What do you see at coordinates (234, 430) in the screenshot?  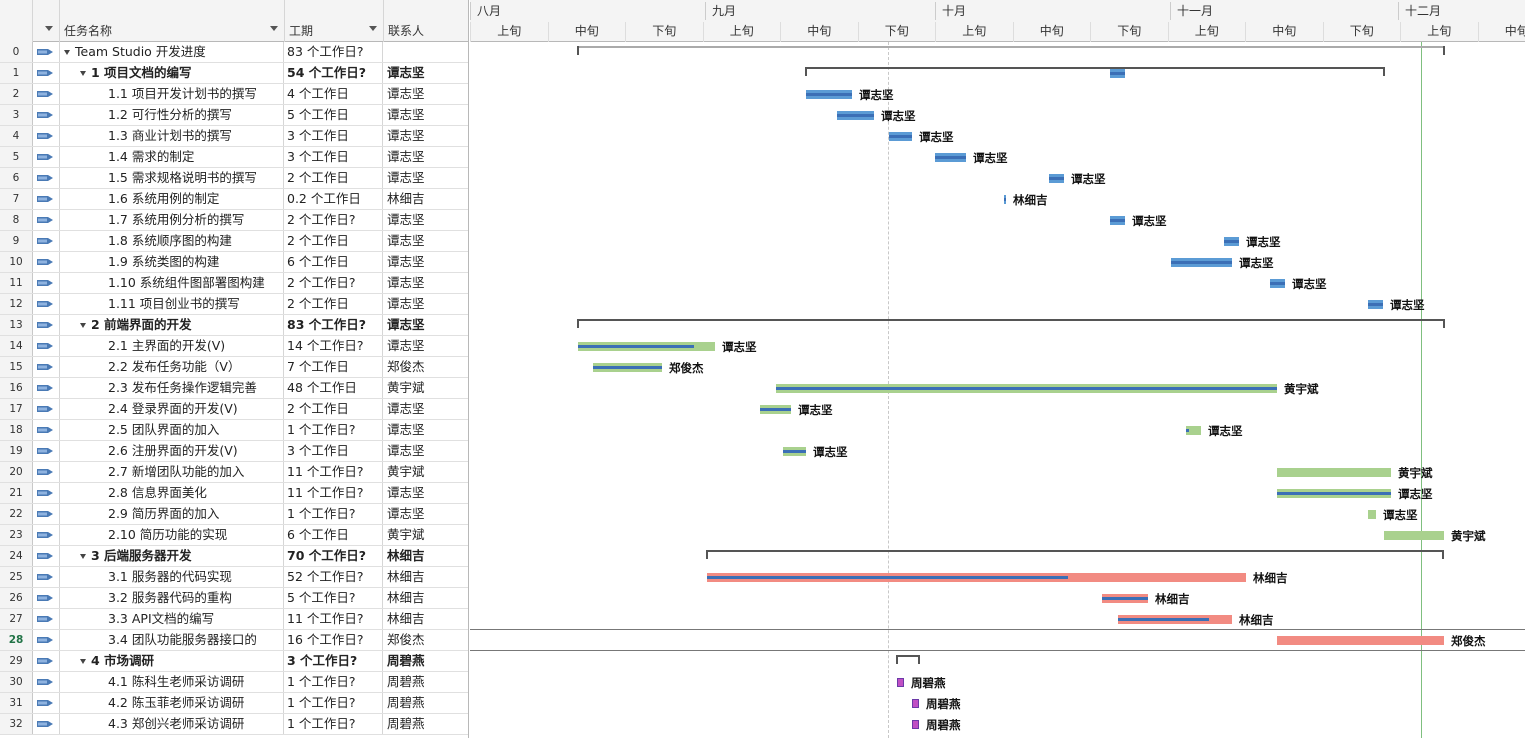 I see `table-row: 18 2.5 团队界面的加入 1 个工作日? 谭志坚` at bounding box center [234, 430].